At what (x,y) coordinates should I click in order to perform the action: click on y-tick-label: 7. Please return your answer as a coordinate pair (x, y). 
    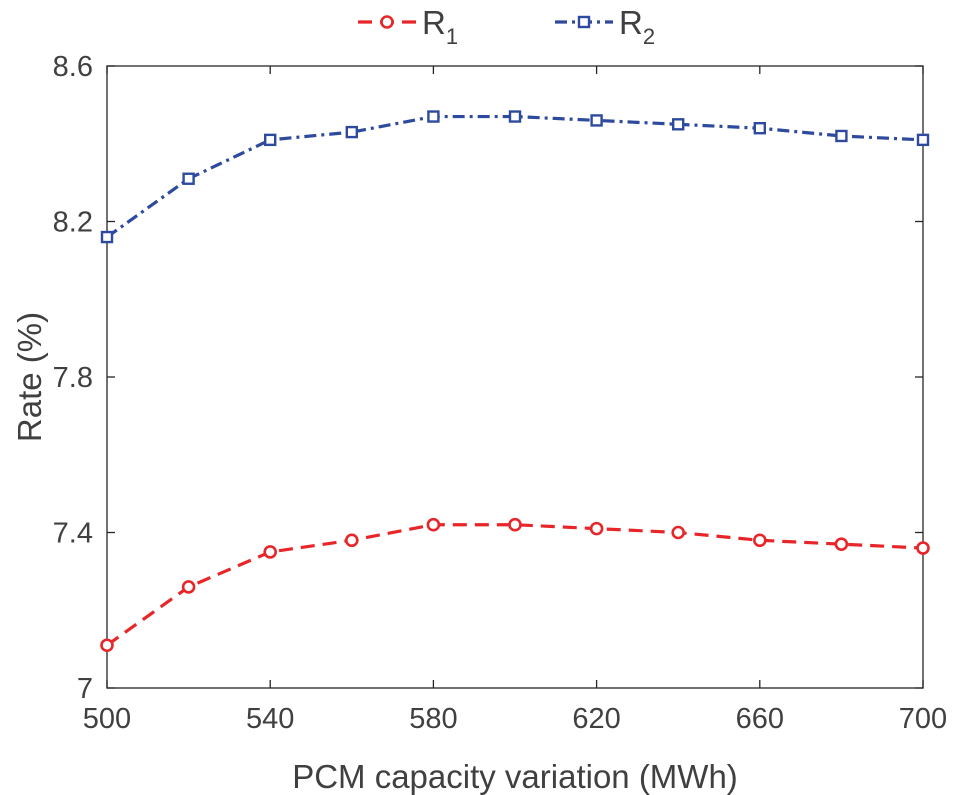
    Looking at the image, I should click on (85, 689).